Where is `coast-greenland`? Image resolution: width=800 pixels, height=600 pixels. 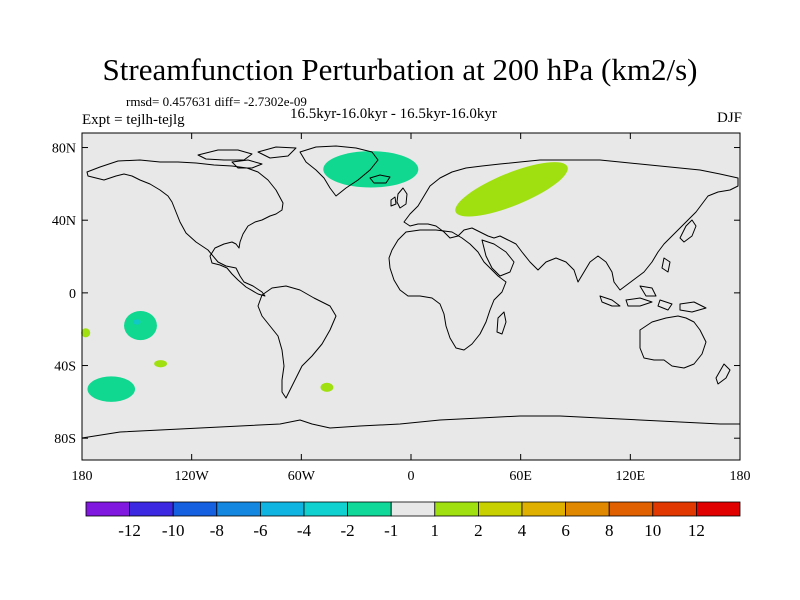 coast-greenland is located at coordinates (339, 171).